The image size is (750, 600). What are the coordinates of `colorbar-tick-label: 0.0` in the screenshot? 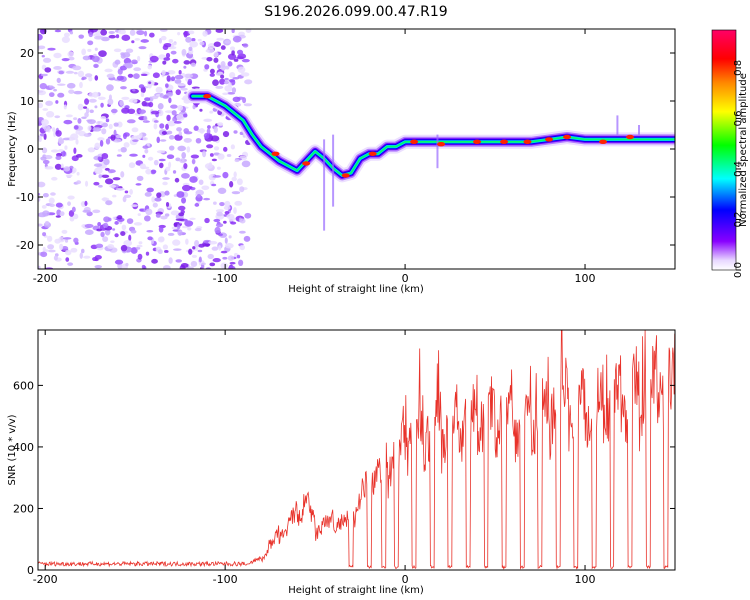 It's located at (738, 270).